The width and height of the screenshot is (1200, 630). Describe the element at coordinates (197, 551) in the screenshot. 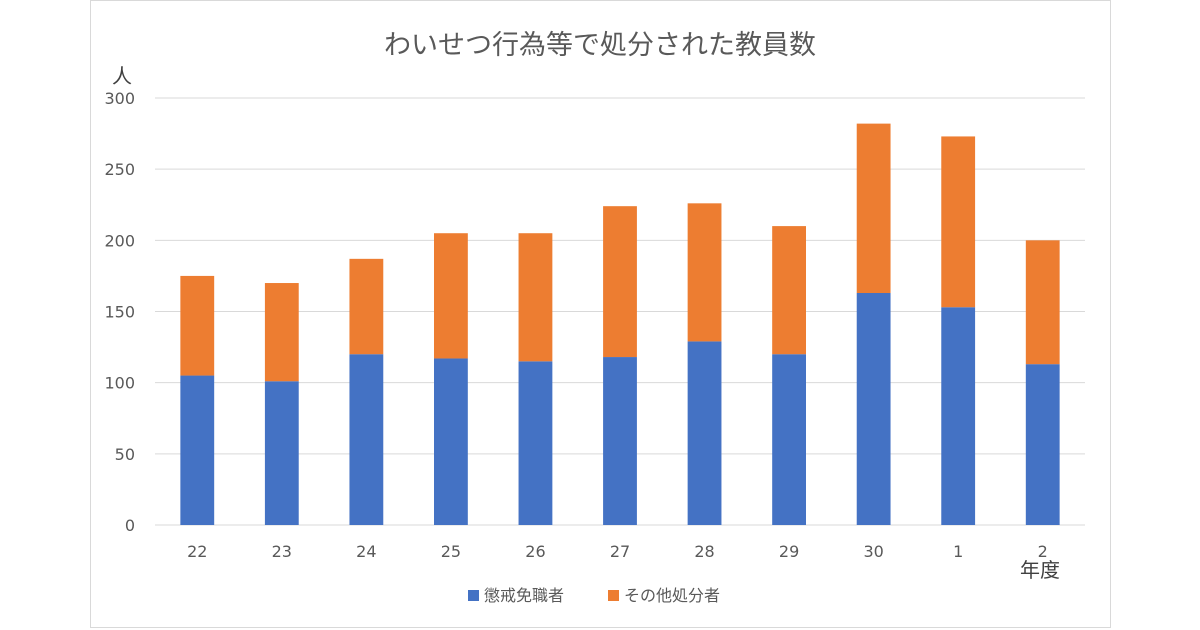

I see `x-tick-label: 22` at that location.